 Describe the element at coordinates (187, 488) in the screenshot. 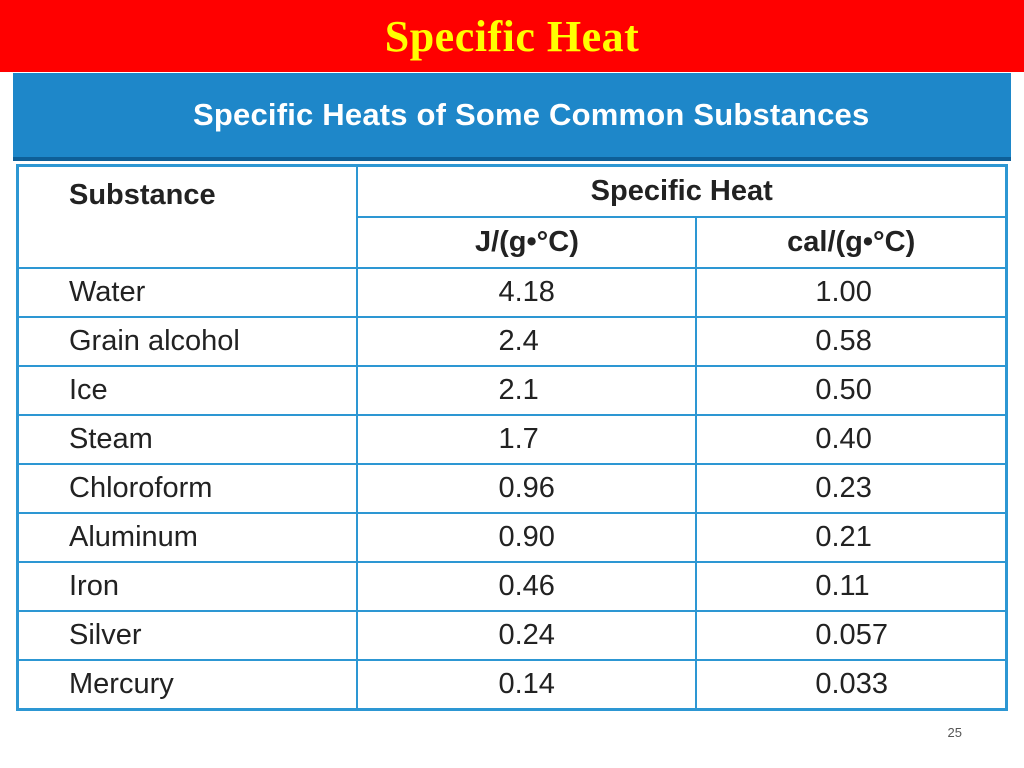

I see `cell-substance: Chloroform` at that location.